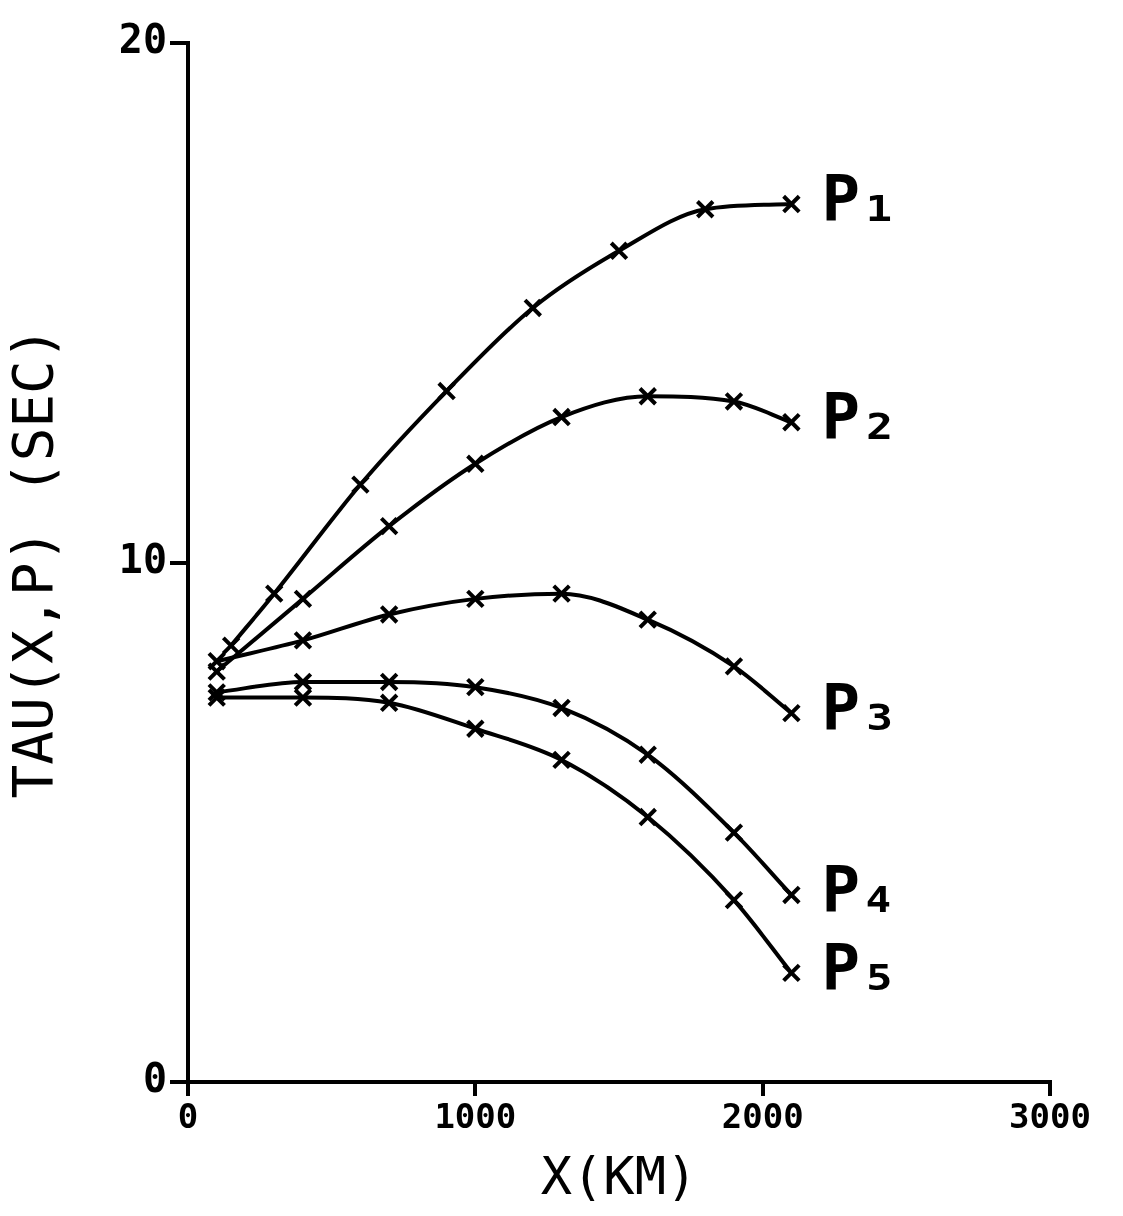 This screenshot has width=1123, height=1216. What do you see at coordinates (188, 1116) in the screenshot?
I see `x-tick-label: 0` at bounding box center [188, 1116].